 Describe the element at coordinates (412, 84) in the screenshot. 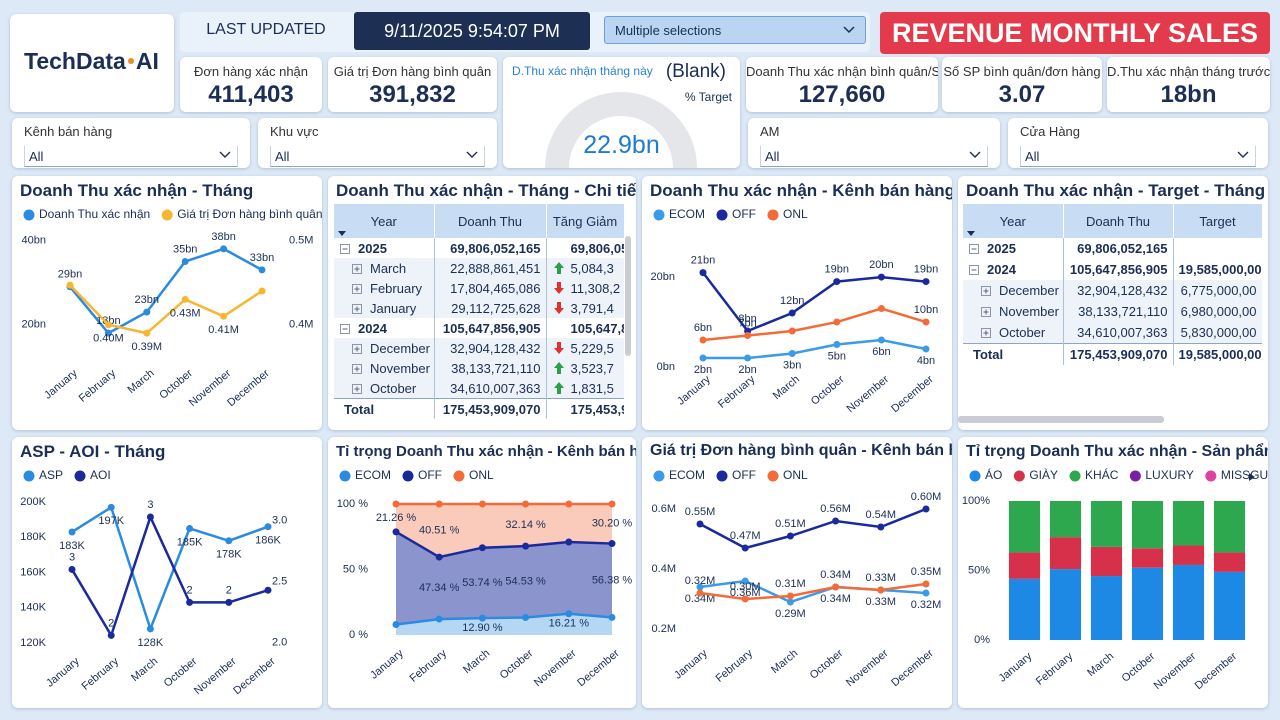

I see `kpi-card: Giá trị Đơn hàng bình quân 391,832` at that location.